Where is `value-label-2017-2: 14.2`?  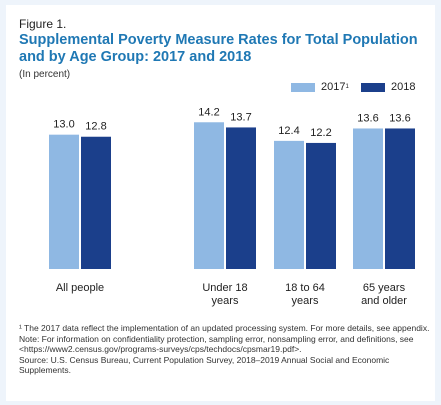
value-label-2017-2: 14.2 is located at coordinates (208, 112).